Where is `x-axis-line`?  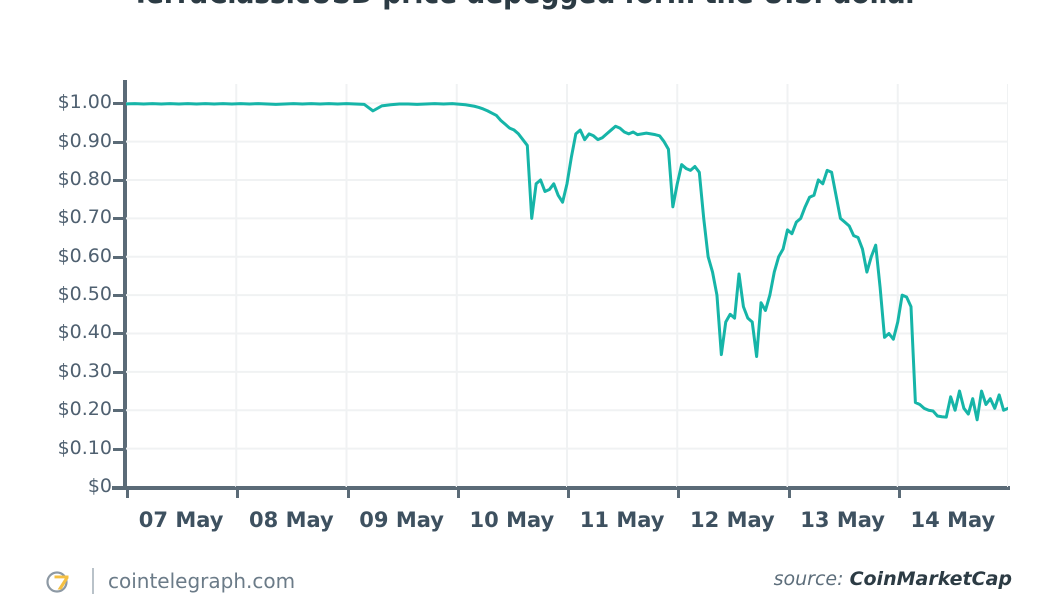
x-axis-line is located at coordinates (561, 488).